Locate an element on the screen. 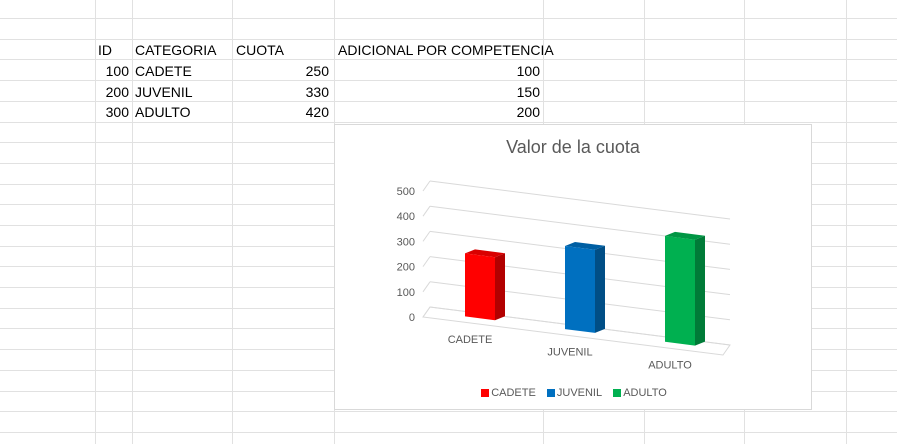 The height and width of the screenshot is (444, 897). legend-label: ADULTO is located at coordinates (645, 393).